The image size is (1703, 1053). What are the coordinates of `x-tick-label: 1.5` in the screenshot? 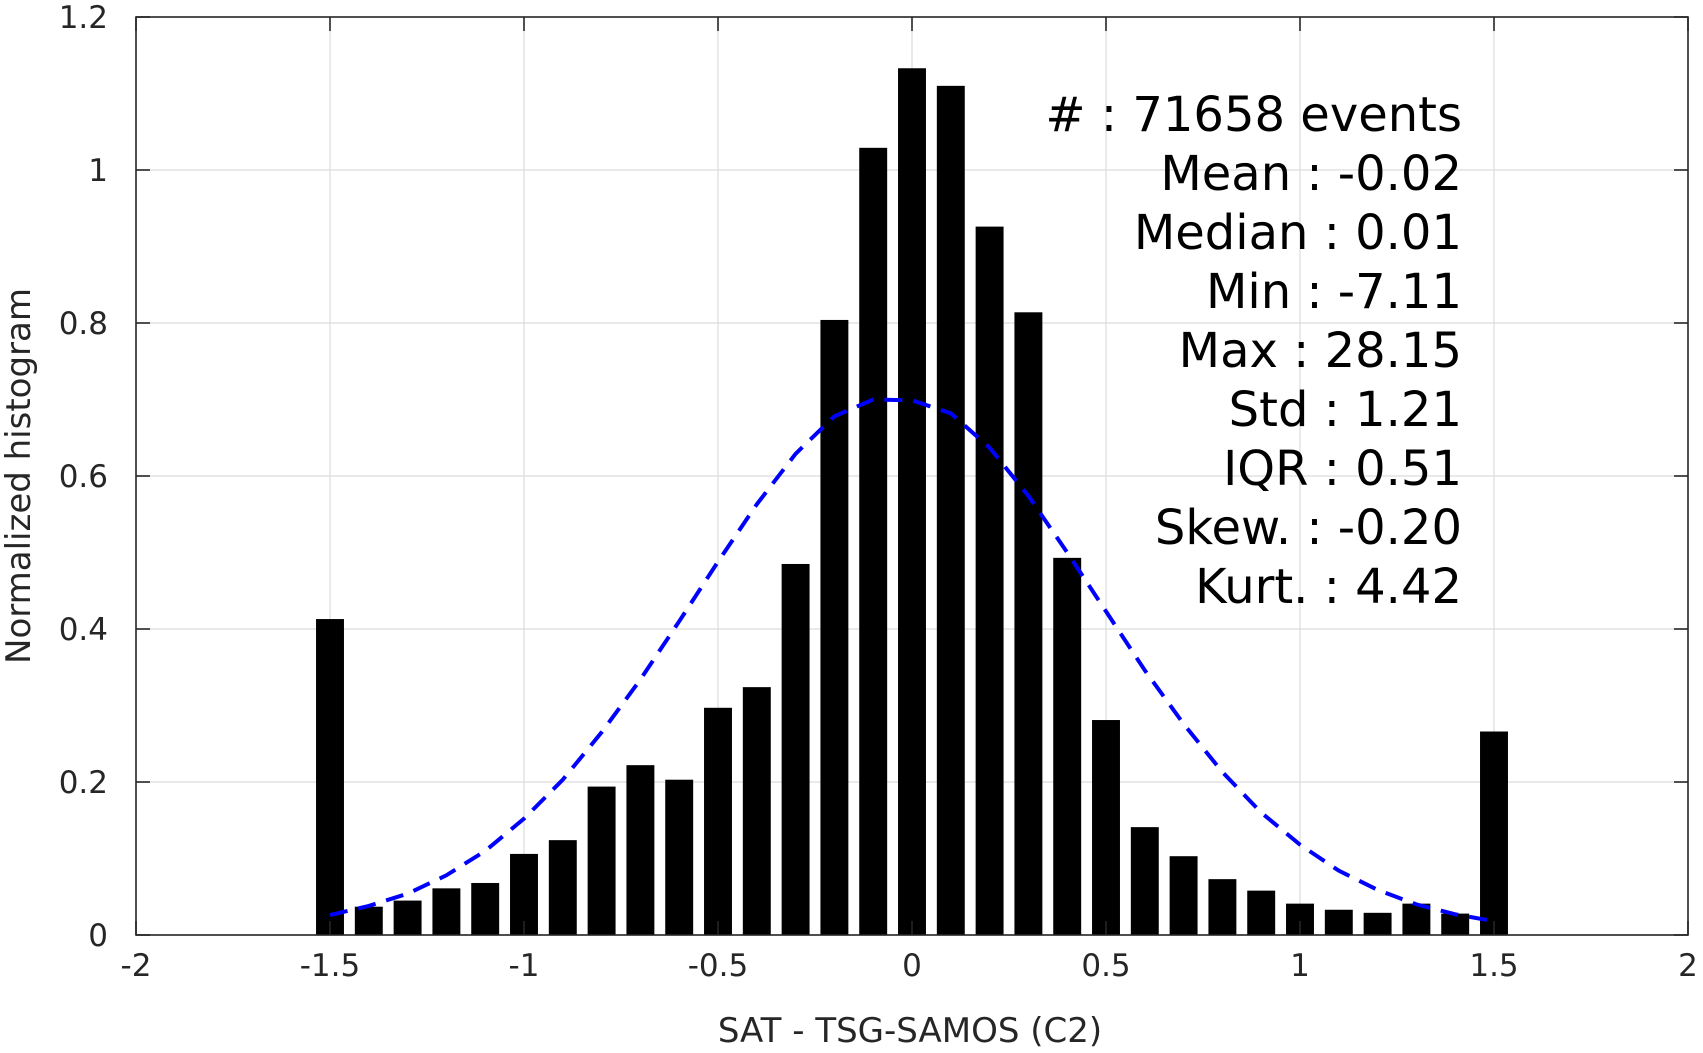 It's located at (1493, 966).